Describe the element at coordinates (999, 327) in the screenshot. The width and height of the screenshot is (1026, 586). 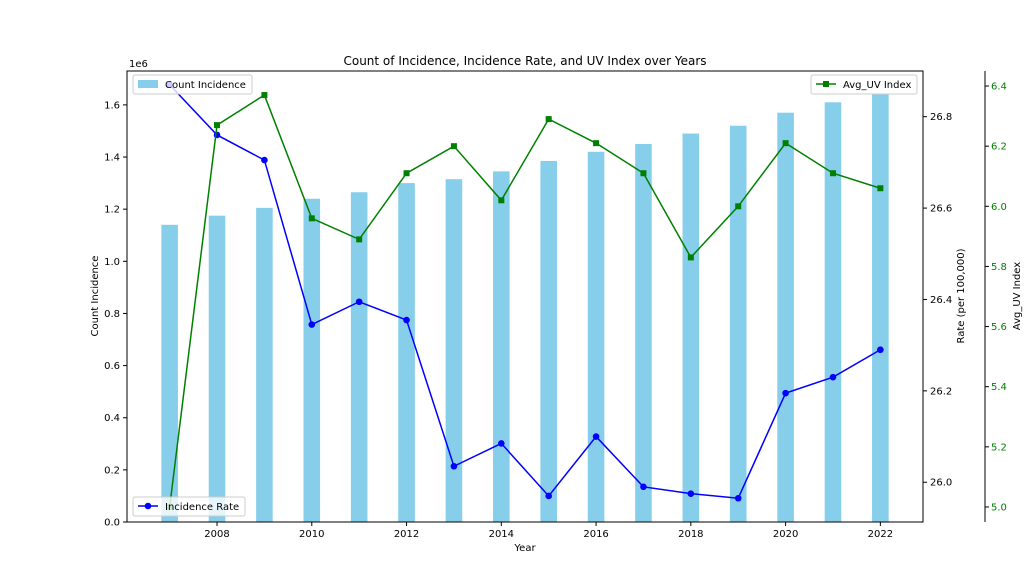
I see `right2-tick-label: 5.6` at that location.